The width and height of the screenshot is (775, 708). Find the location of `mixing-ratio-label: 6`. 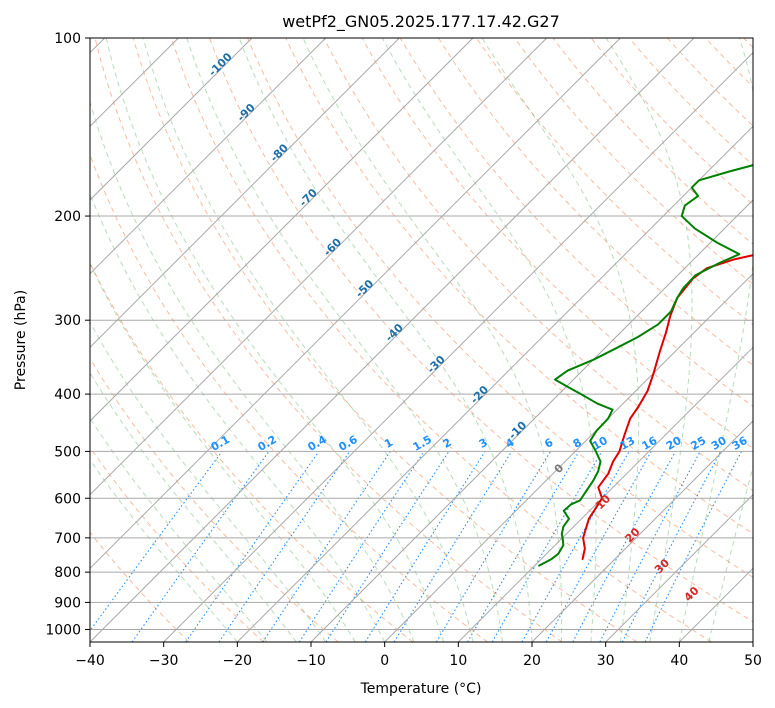

mixing-ratio-label: 6 is located at coordinates (548, 443).